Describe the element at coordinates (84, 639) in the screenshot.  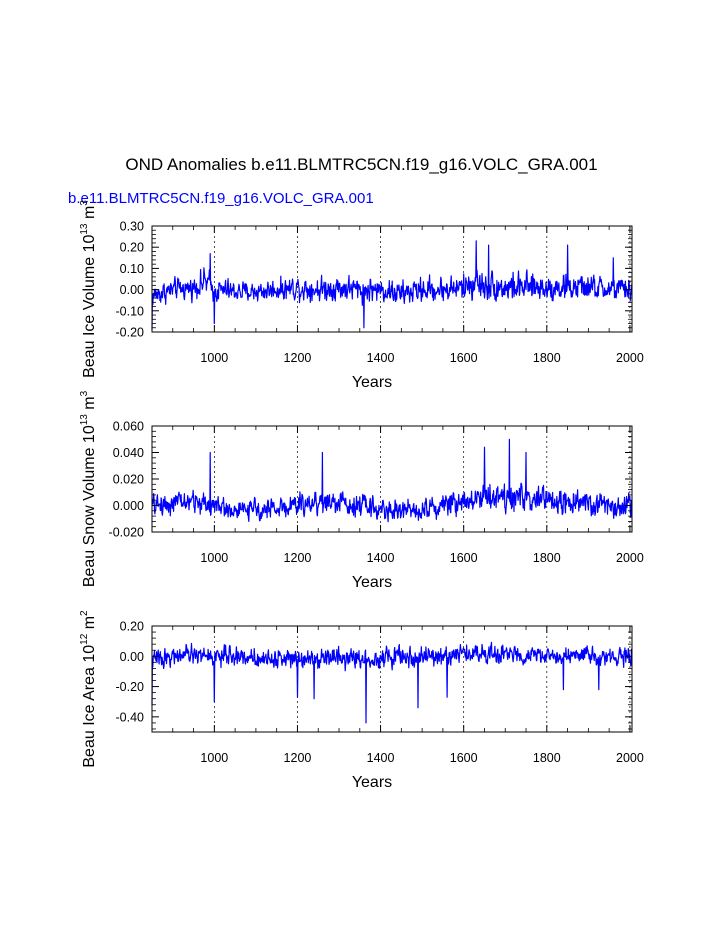
I see `y-axis-label-exponent: 12` at that location.